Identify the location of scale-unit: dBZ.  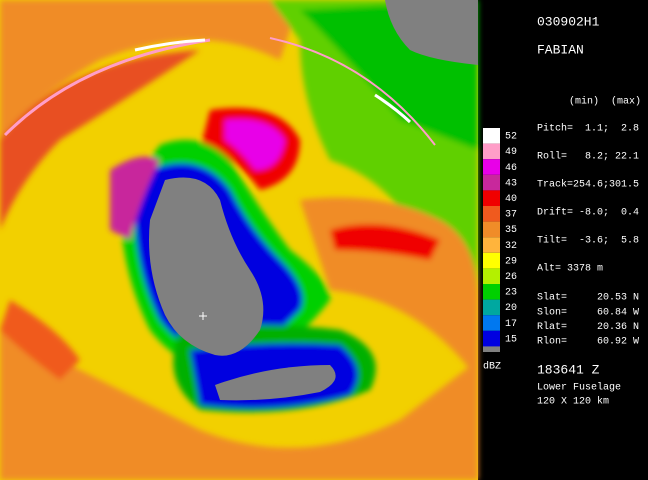
(492, 367).